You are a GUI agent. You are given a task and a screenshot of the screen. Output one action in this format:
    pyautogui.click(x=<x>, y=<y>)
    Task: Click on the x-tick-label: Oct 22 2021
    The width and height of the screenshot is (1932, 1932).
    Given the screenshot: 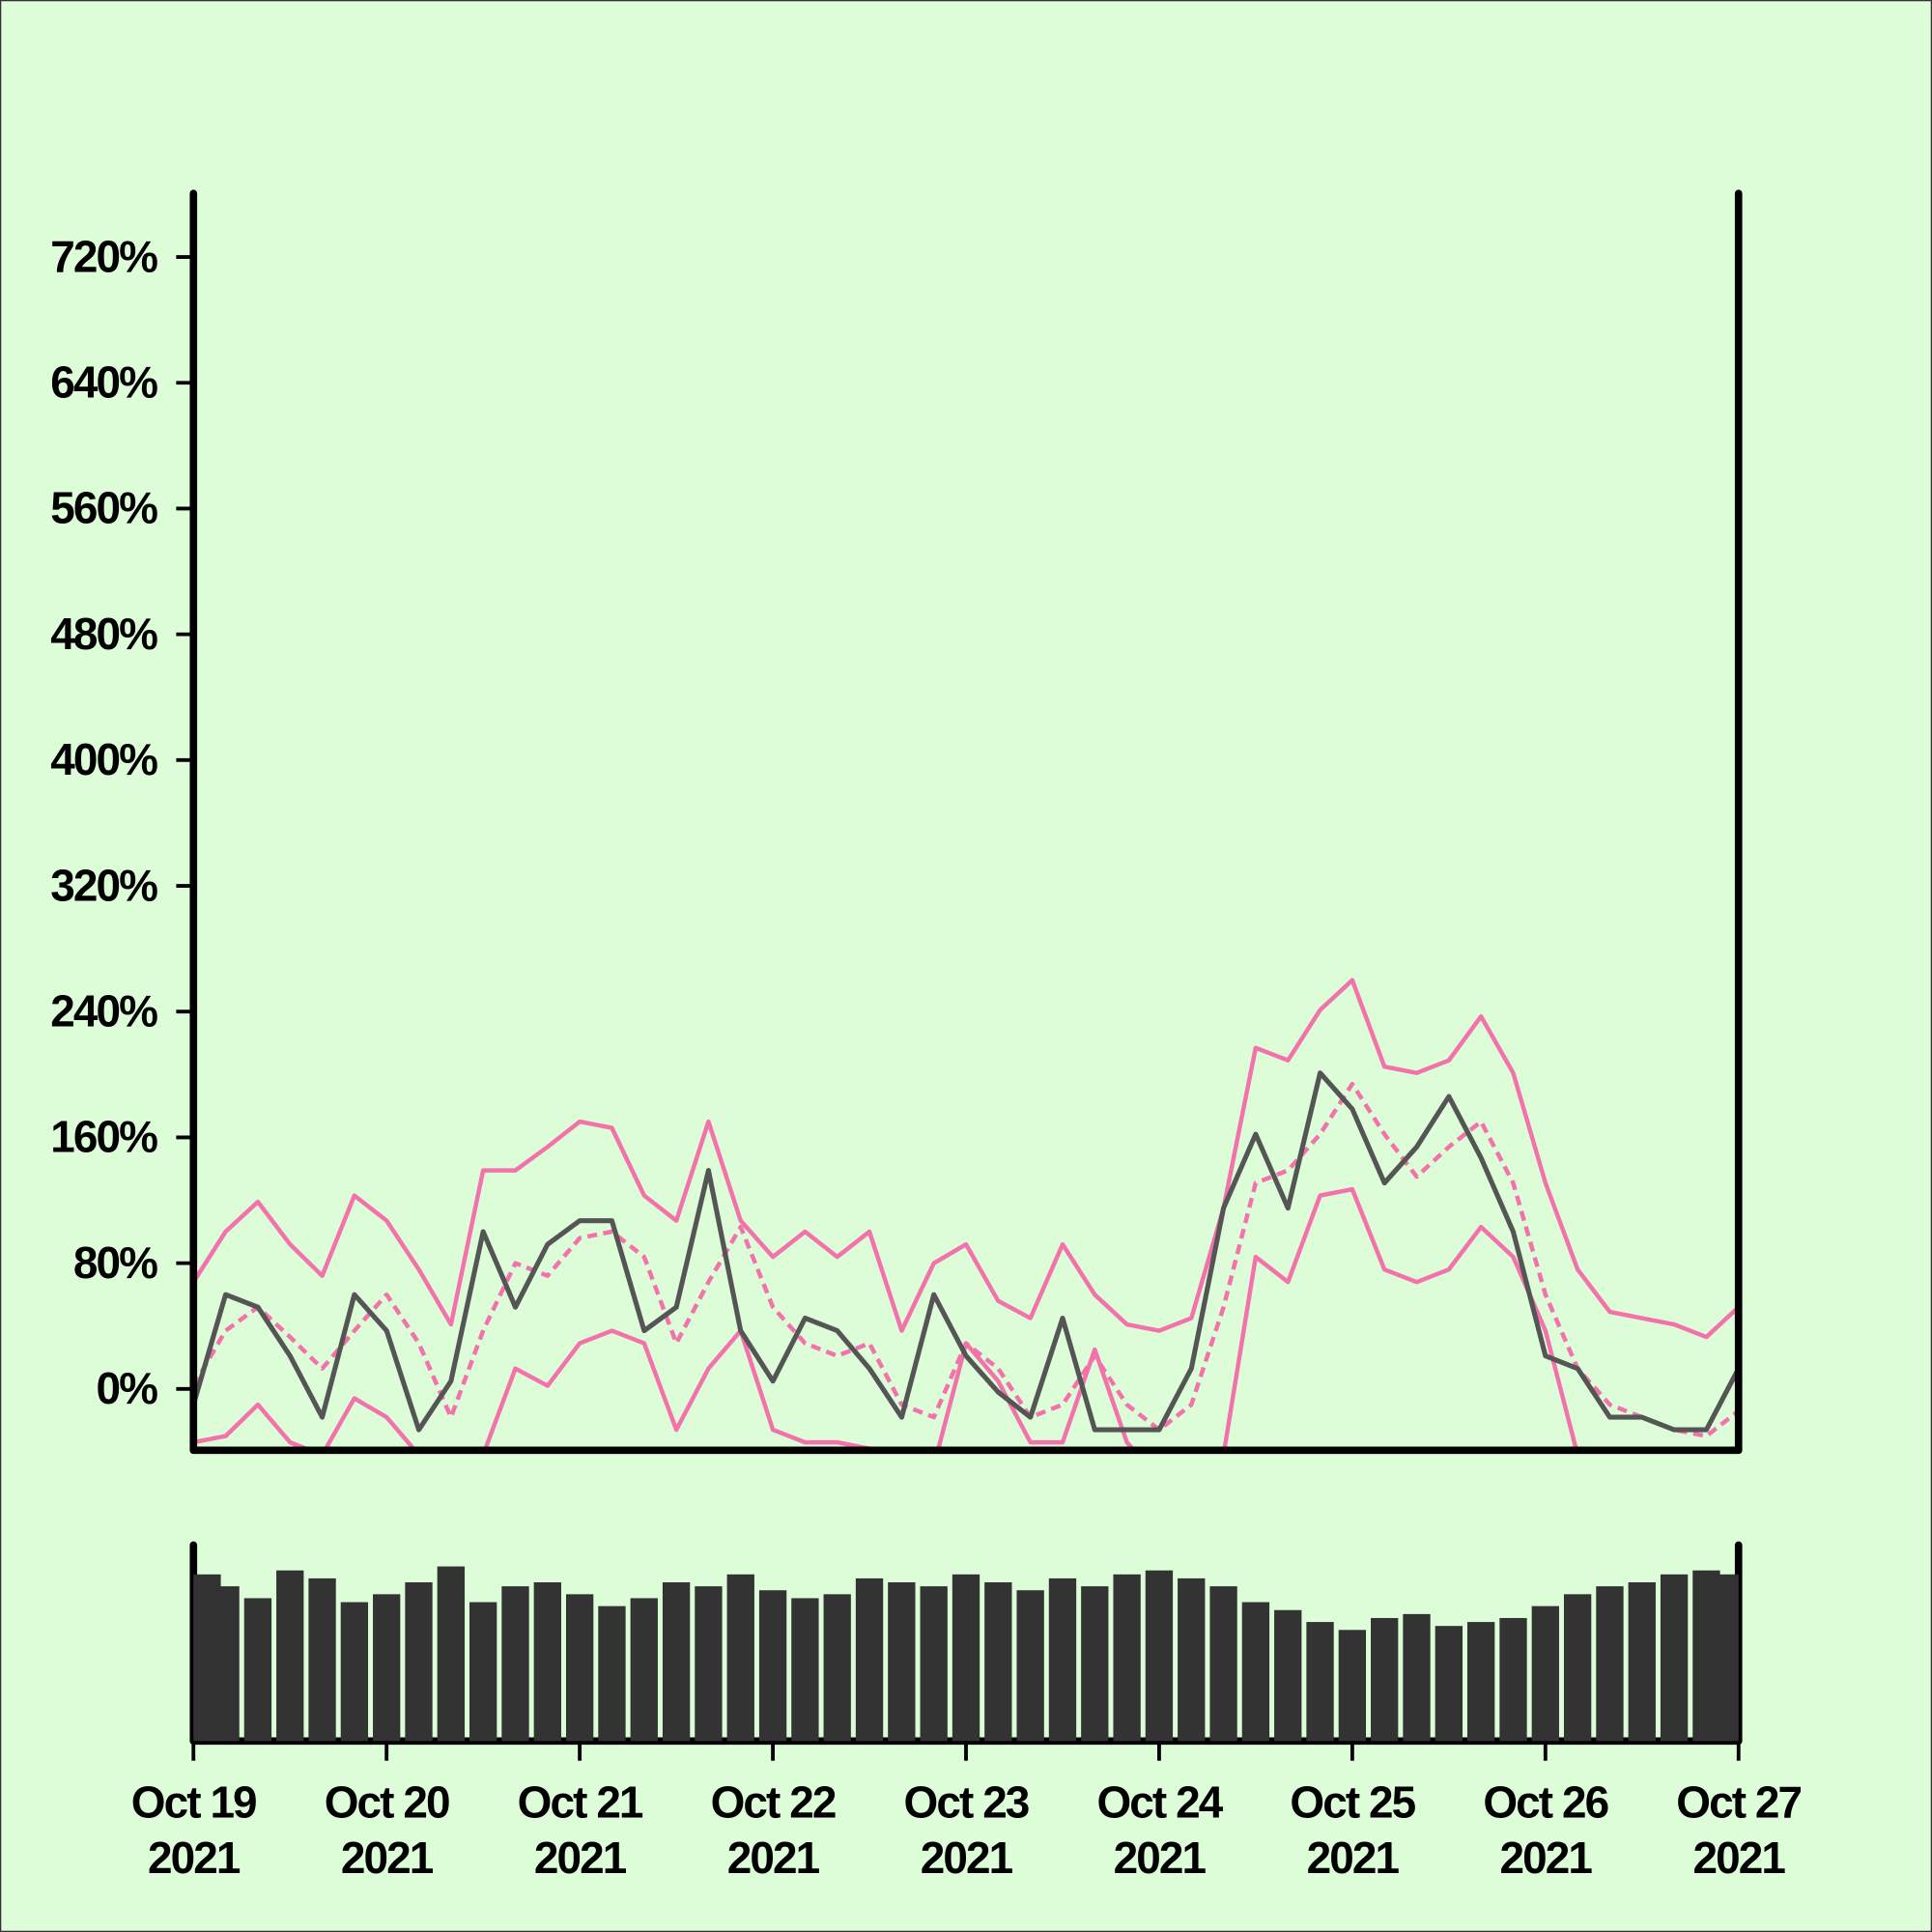 What is the action you would take?
    pyautogui.click(x=773, y=1829)
    